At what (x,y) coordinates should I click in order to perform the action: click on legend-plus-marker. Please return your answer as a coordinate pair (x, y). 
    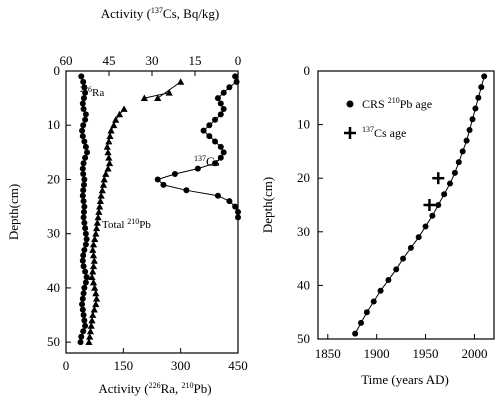
    Looking at the image, I should click on (350, 133).